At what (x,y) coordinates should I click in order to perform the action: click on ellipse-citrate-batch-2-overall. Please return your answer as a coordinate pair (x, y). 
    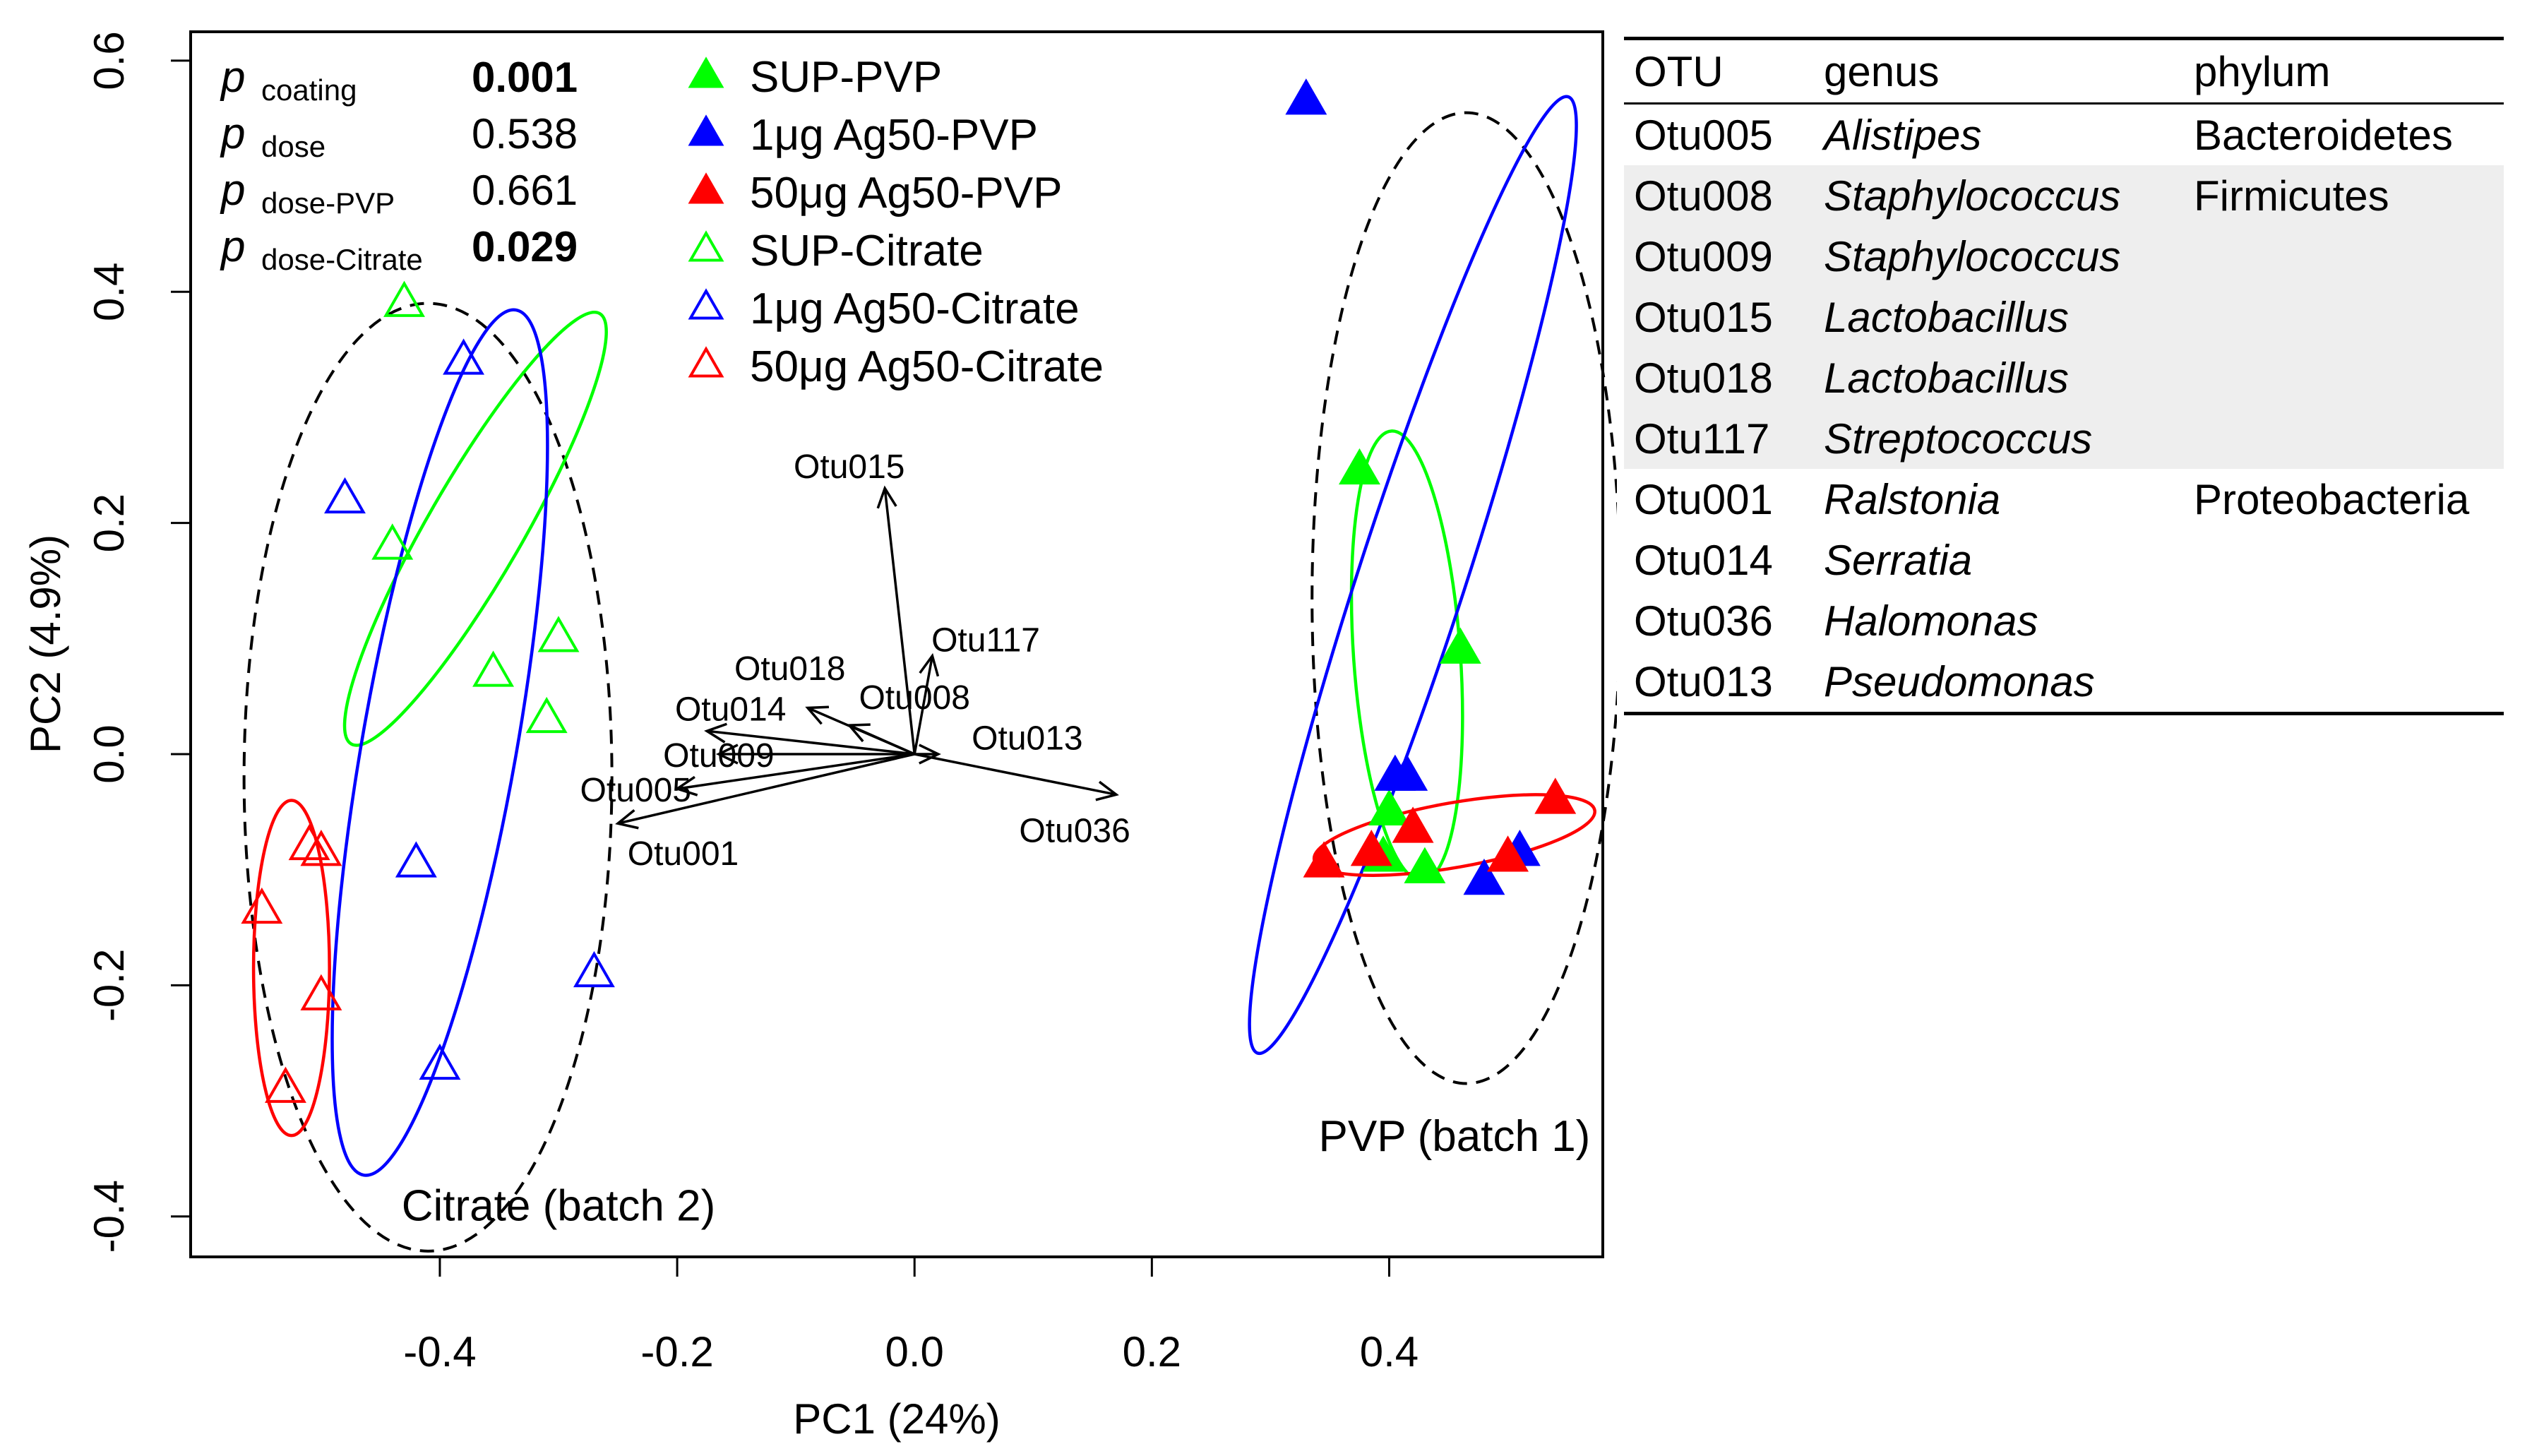
    Looking at the image, I should click on (428, 777).